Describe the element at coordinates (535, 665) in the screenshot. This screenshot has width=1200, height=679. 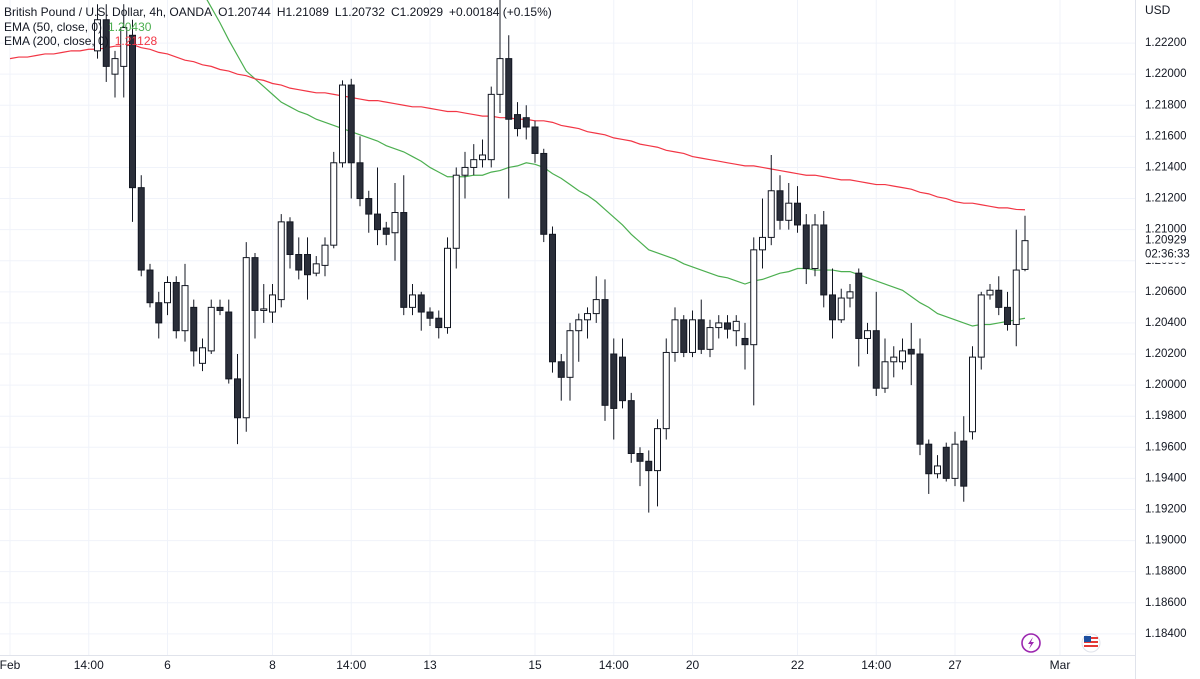
I see `x-tick-label: 15` at that location.